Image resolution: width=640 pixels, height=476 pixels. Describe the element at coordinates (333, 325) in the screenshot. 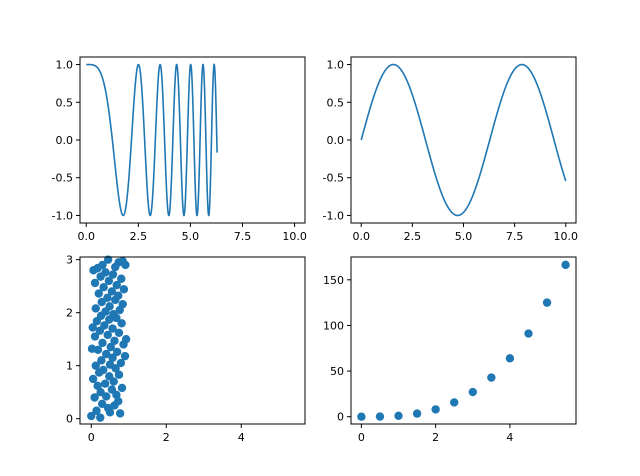

I see `y-tick-label: 100` at that location.